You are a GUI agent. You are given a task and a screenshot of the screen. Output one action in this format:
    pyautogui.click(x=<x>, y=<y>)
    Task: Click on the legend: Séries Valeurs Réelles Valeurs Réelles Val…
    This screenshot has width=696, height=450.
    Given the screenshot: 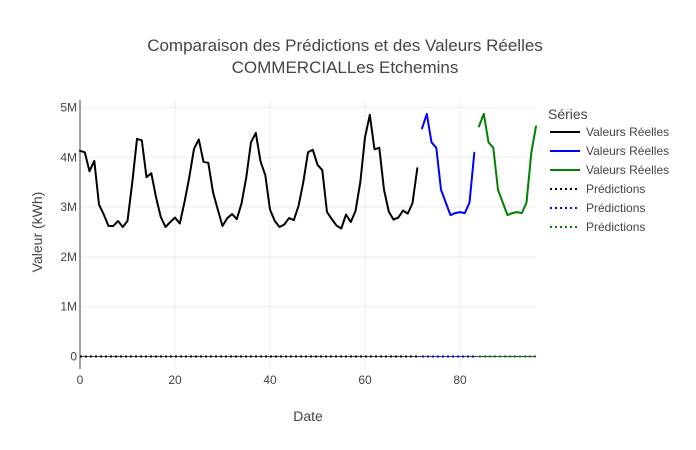 What is the action you would take?
    pyautogui.click(x=608, y=170)
    